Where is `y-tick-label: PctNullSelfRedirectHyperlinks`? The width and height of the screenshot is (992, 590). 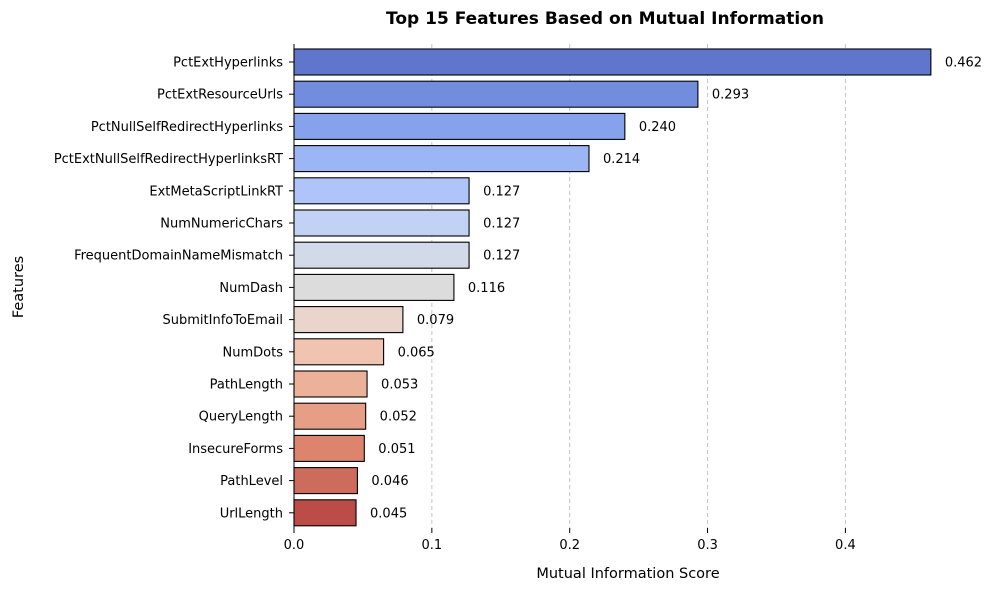
y-tick-label: PctNullSelfRedirectHyperlinks is located at coordinates (187, 127).